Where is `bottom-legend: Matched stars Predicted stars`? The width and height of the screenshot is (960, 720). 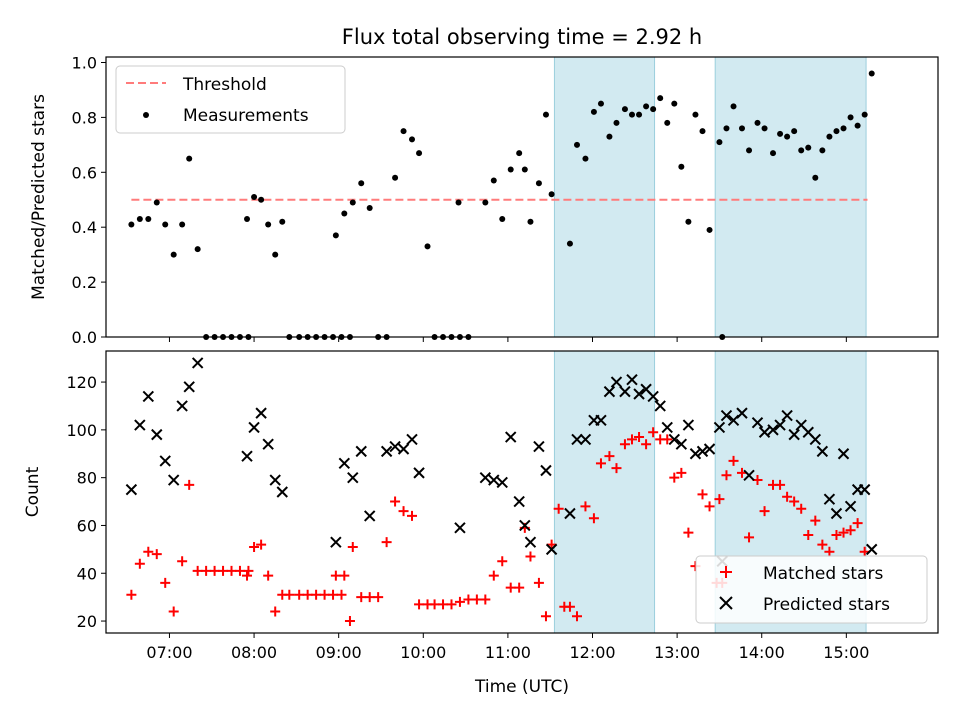 bottom-legend: Matched stars Predicted stars is located at coordinates (811, 589).